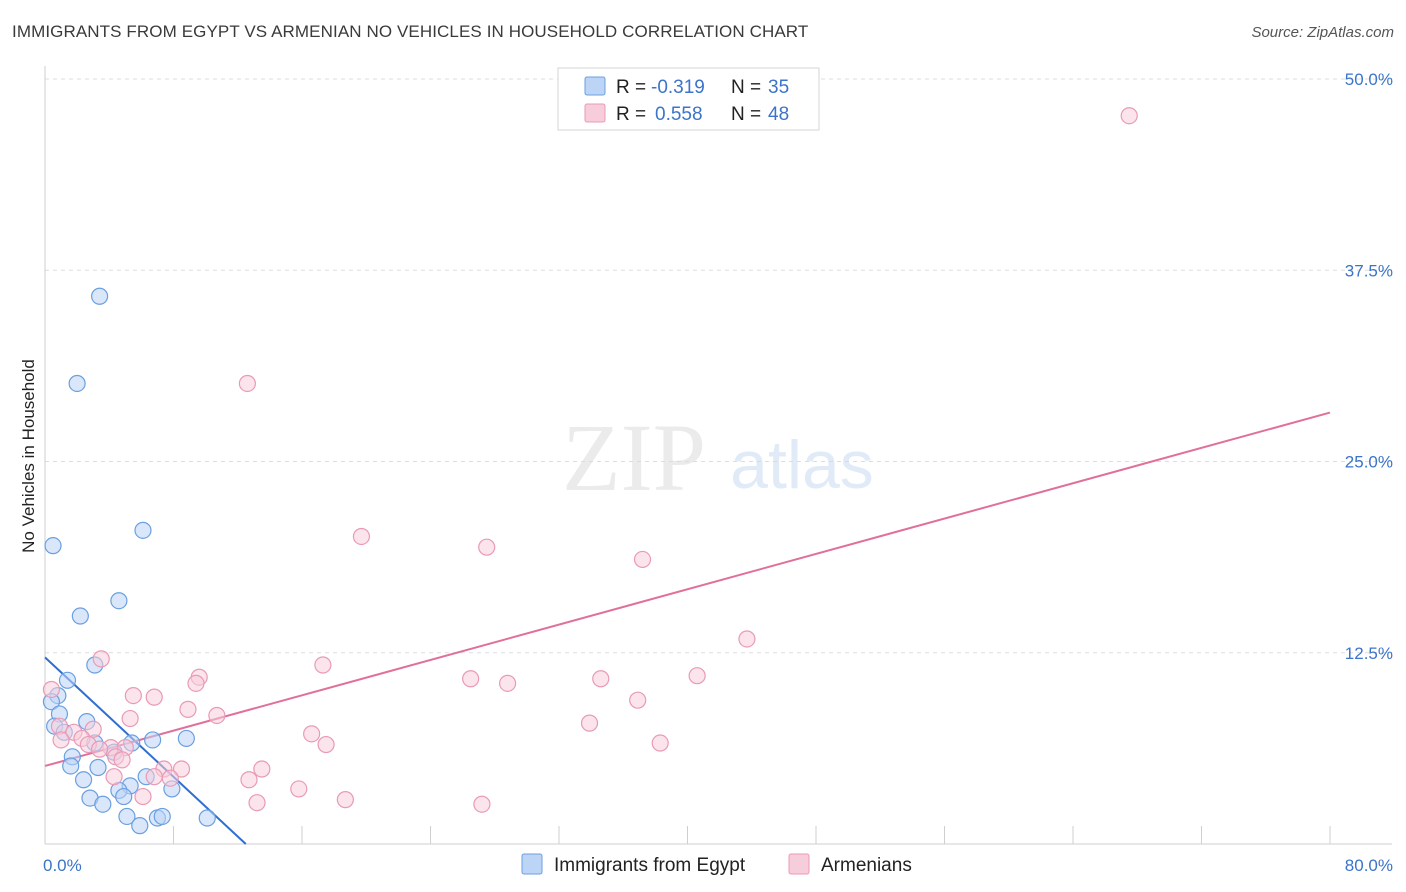 This screenshot has width=1406, height=892. Describe the element at coordinates (799, 864) in the screenshot. I see `series-legend-swatch-armenian` at that location.